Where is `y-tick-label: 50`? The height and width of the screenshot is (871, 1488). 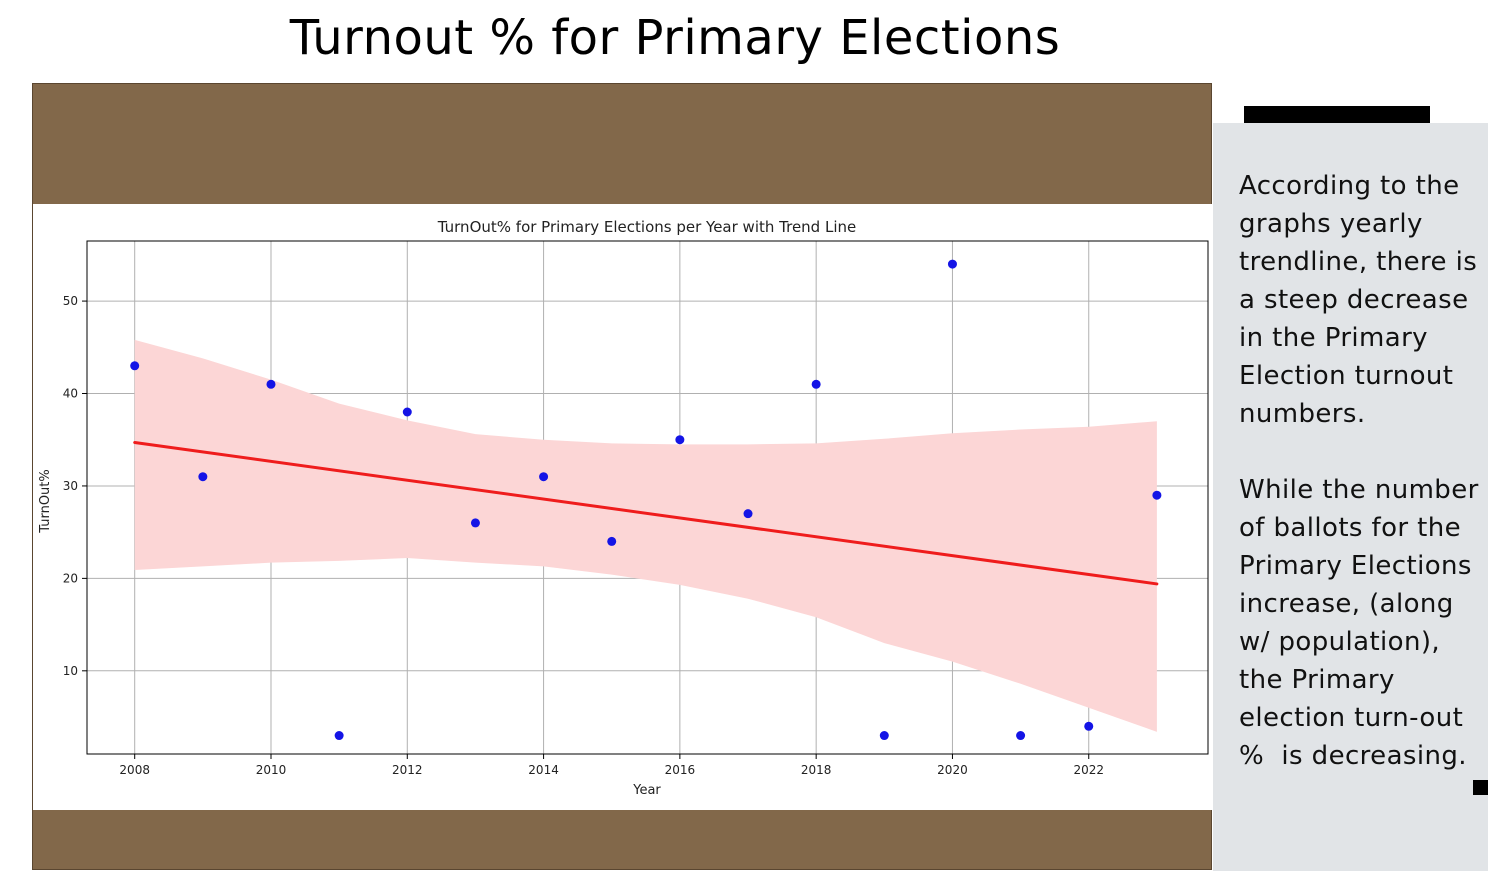
y-tick-label: 50 is located at coordinates (70, 301).